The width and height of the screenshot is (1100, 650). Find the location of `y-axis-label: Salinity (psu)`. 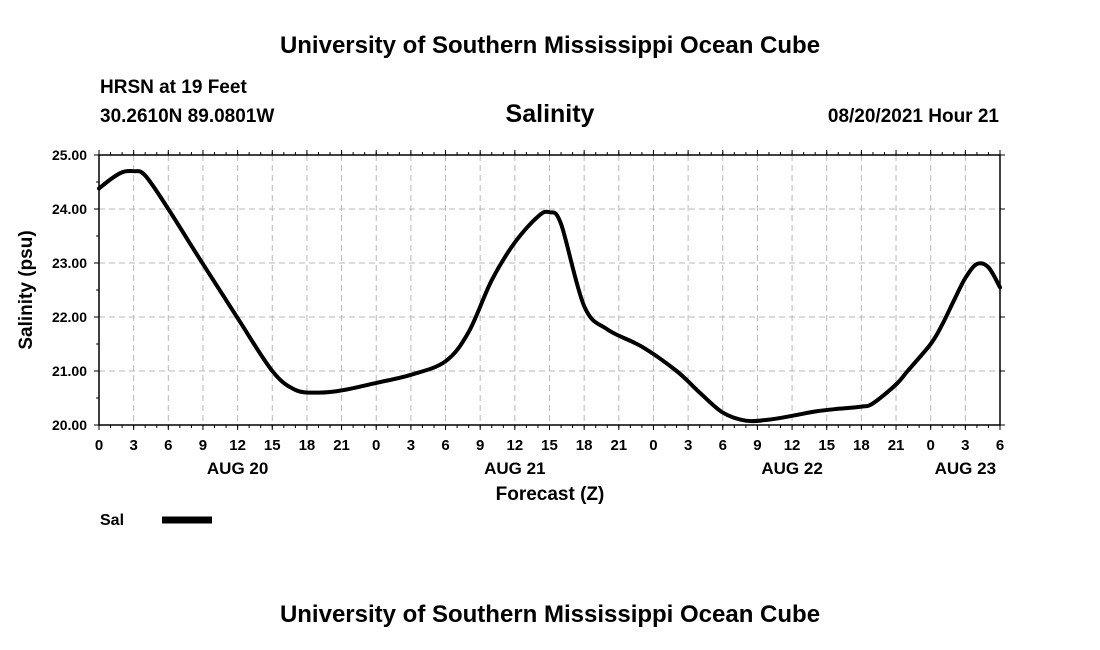

y-axis-label: Salinity (psu) is located at coordinates (26, 289).